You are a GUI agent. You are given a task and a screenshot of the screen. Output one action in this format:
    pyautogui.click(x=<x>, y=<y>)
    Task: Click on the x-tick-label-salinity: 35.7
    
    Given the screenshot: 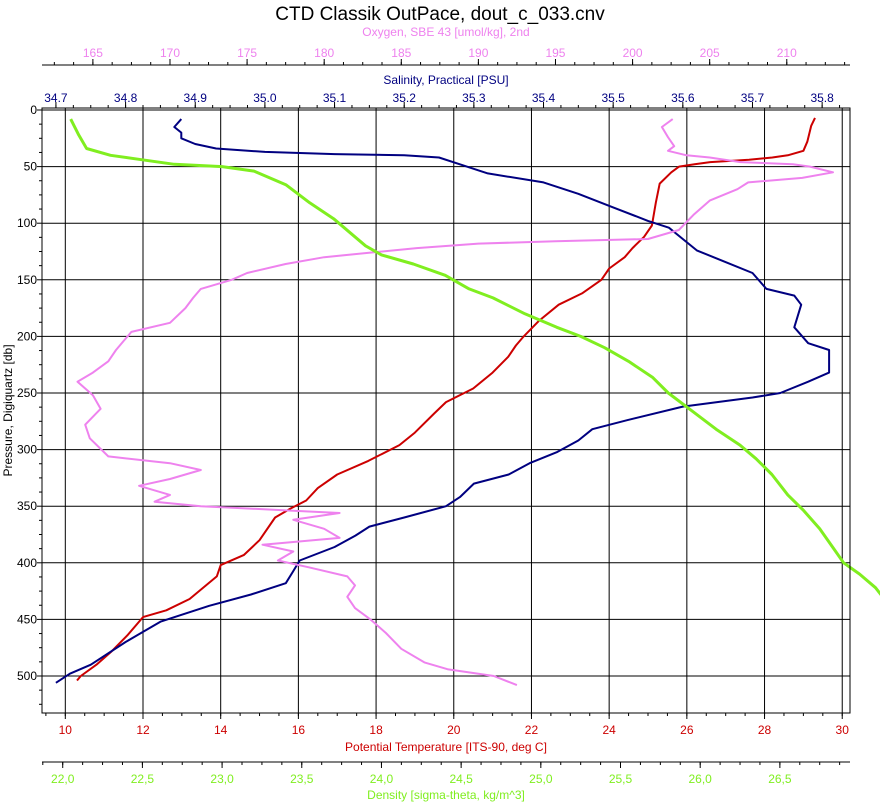 What is the action you would take?
    pyautogui.click(x=753, y=98)
    